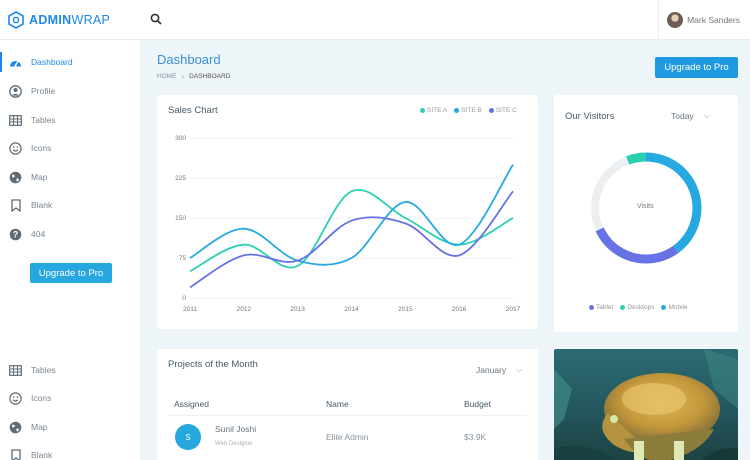 This screenshot has height=460, width=750. What do you see at coordinates (190, 309) in the screenshot?
I see `x-tick-label: 2011` at bounding box center [190, 309].